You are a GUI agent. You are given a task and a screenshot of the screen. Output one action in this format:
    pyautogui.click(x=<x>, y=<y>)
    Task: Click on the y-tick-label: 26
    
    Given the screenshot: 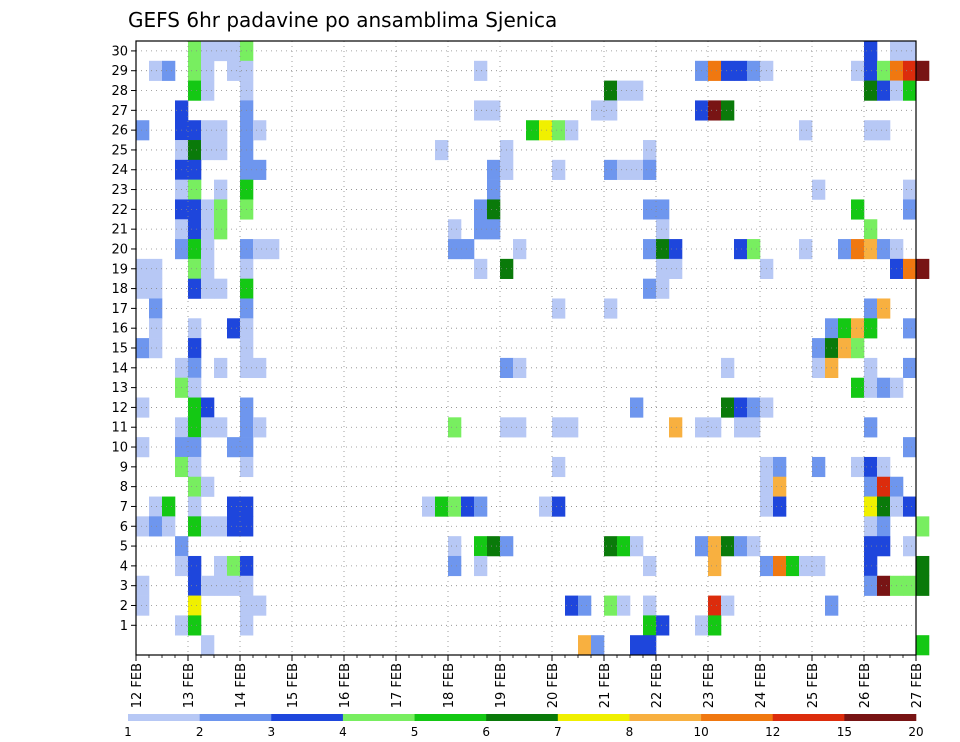 What is the action you would take?
    pyautogui.click(x=119, y=131)
    